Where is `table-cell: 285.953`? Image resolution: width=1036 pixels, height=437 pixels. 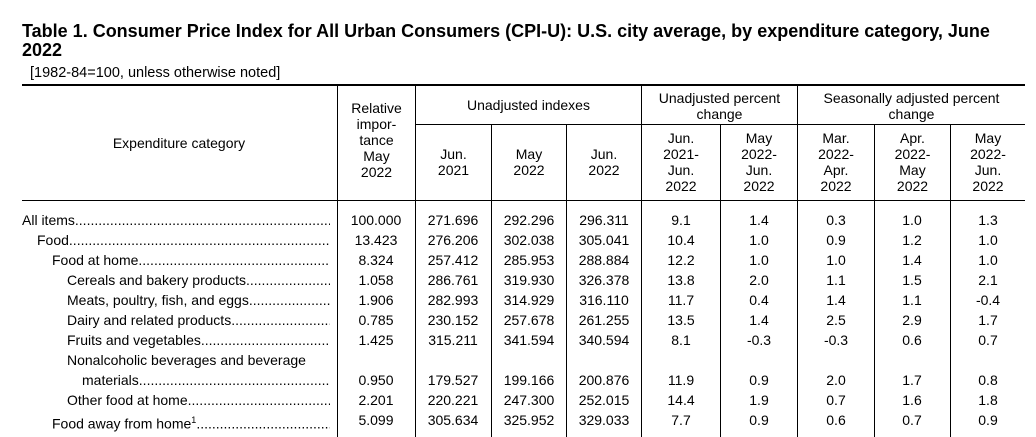 table-cell: 285.953 is located at coordinates (529, 260).